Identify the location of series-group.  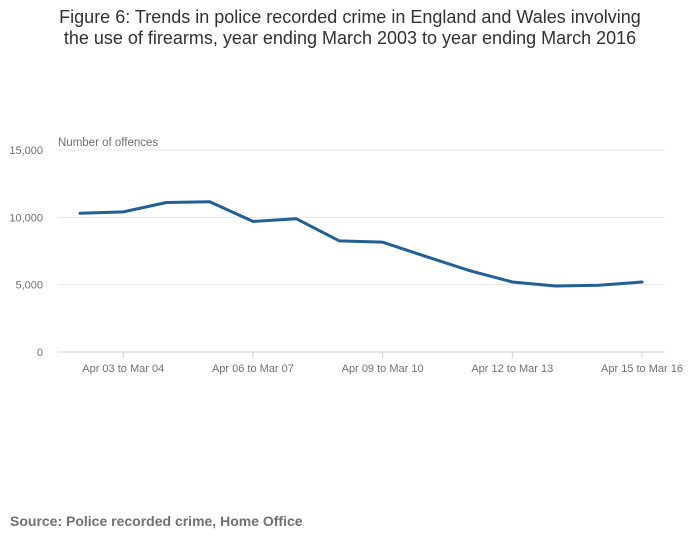
(361, 244).